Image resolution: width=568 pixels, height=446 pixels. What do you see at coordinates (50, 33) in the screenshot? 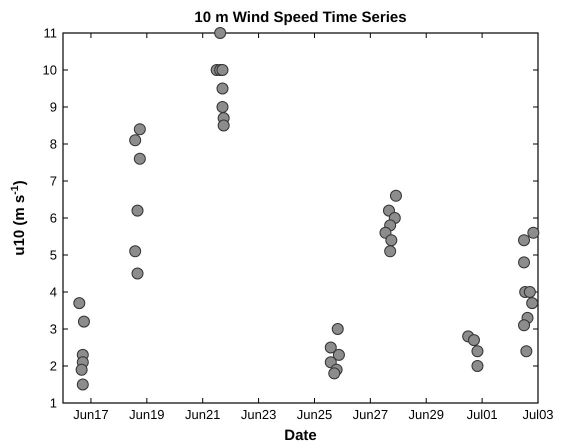
I see `y-tick-label: 11` at bounding box center [50, 33].